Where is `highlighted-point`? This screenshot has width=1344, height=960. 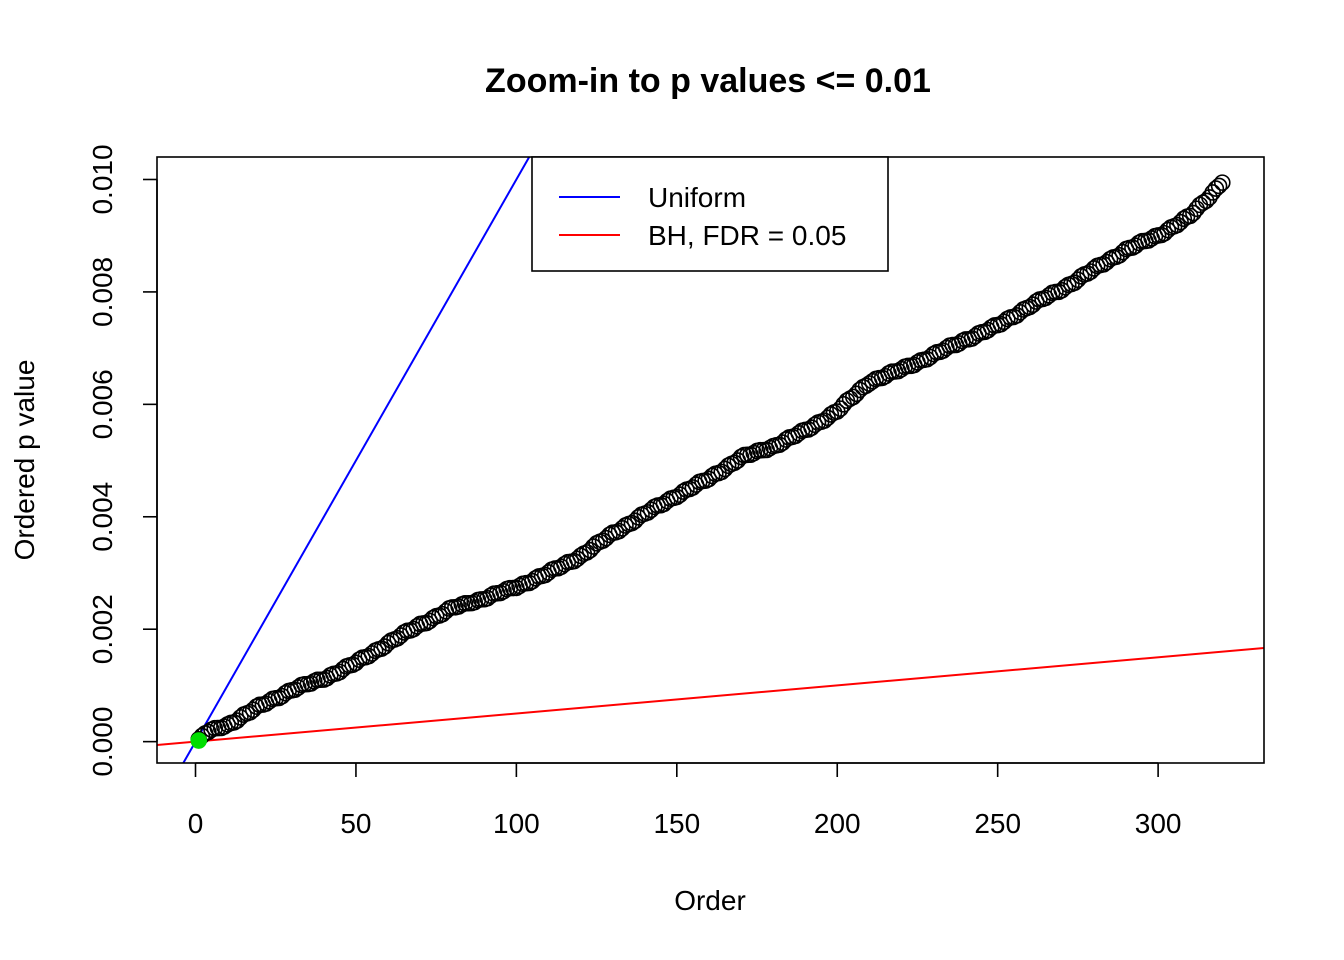 highlighted-point is located at coordinates (199, 740).